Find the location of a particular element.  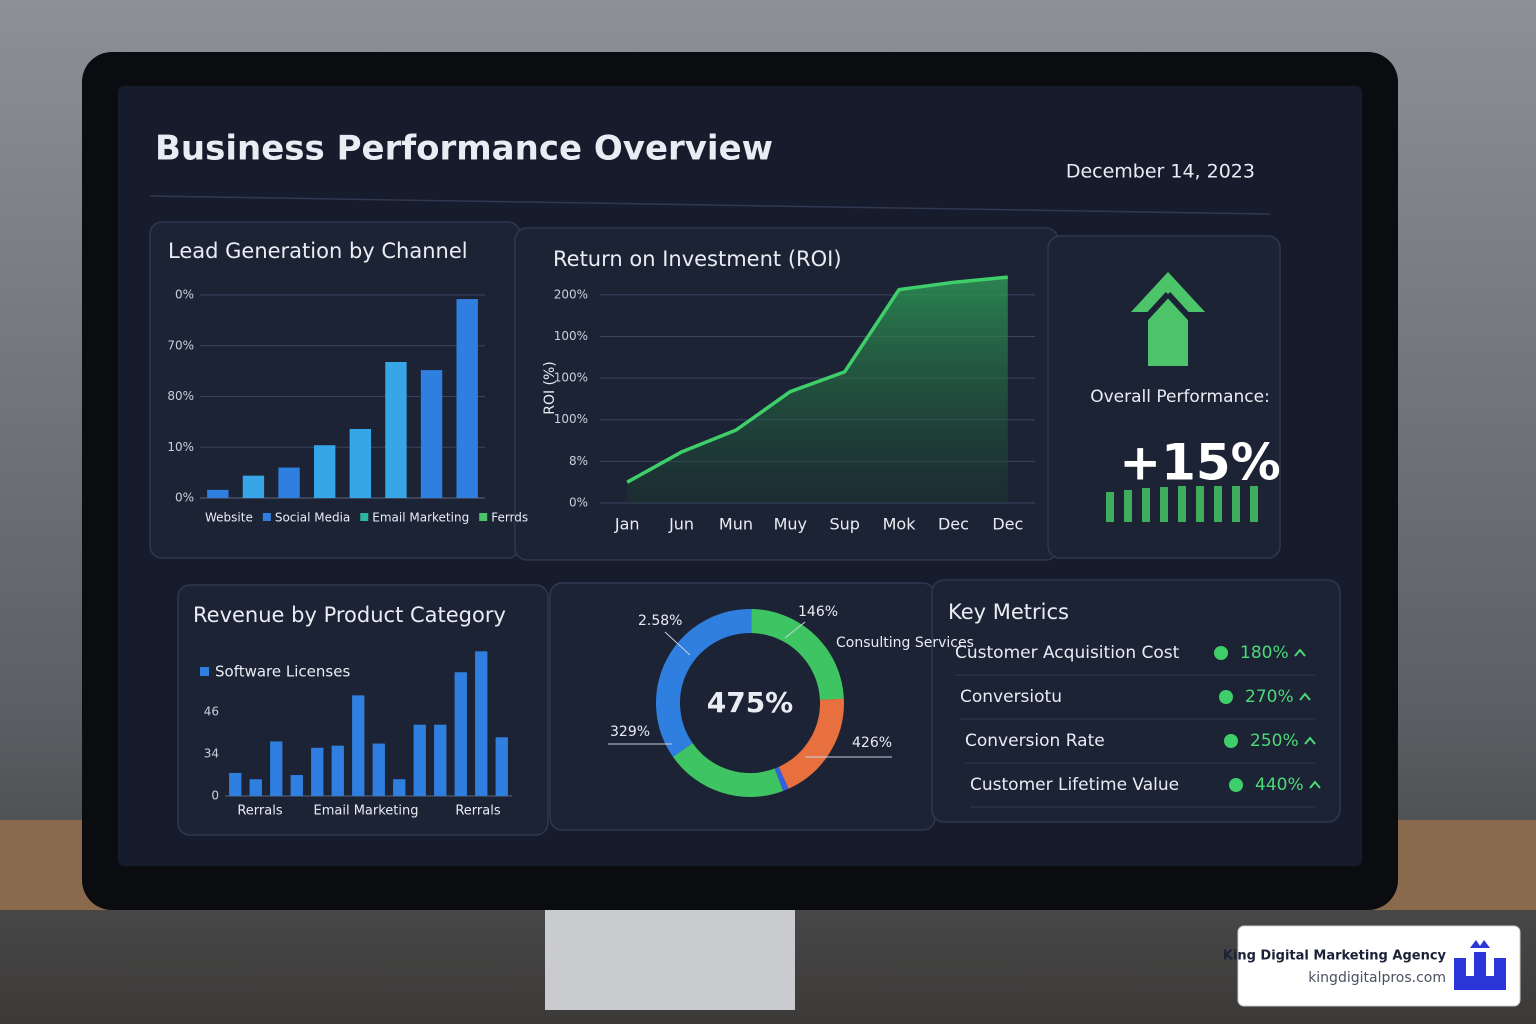

header-divider is located at coordinates (710, 205).